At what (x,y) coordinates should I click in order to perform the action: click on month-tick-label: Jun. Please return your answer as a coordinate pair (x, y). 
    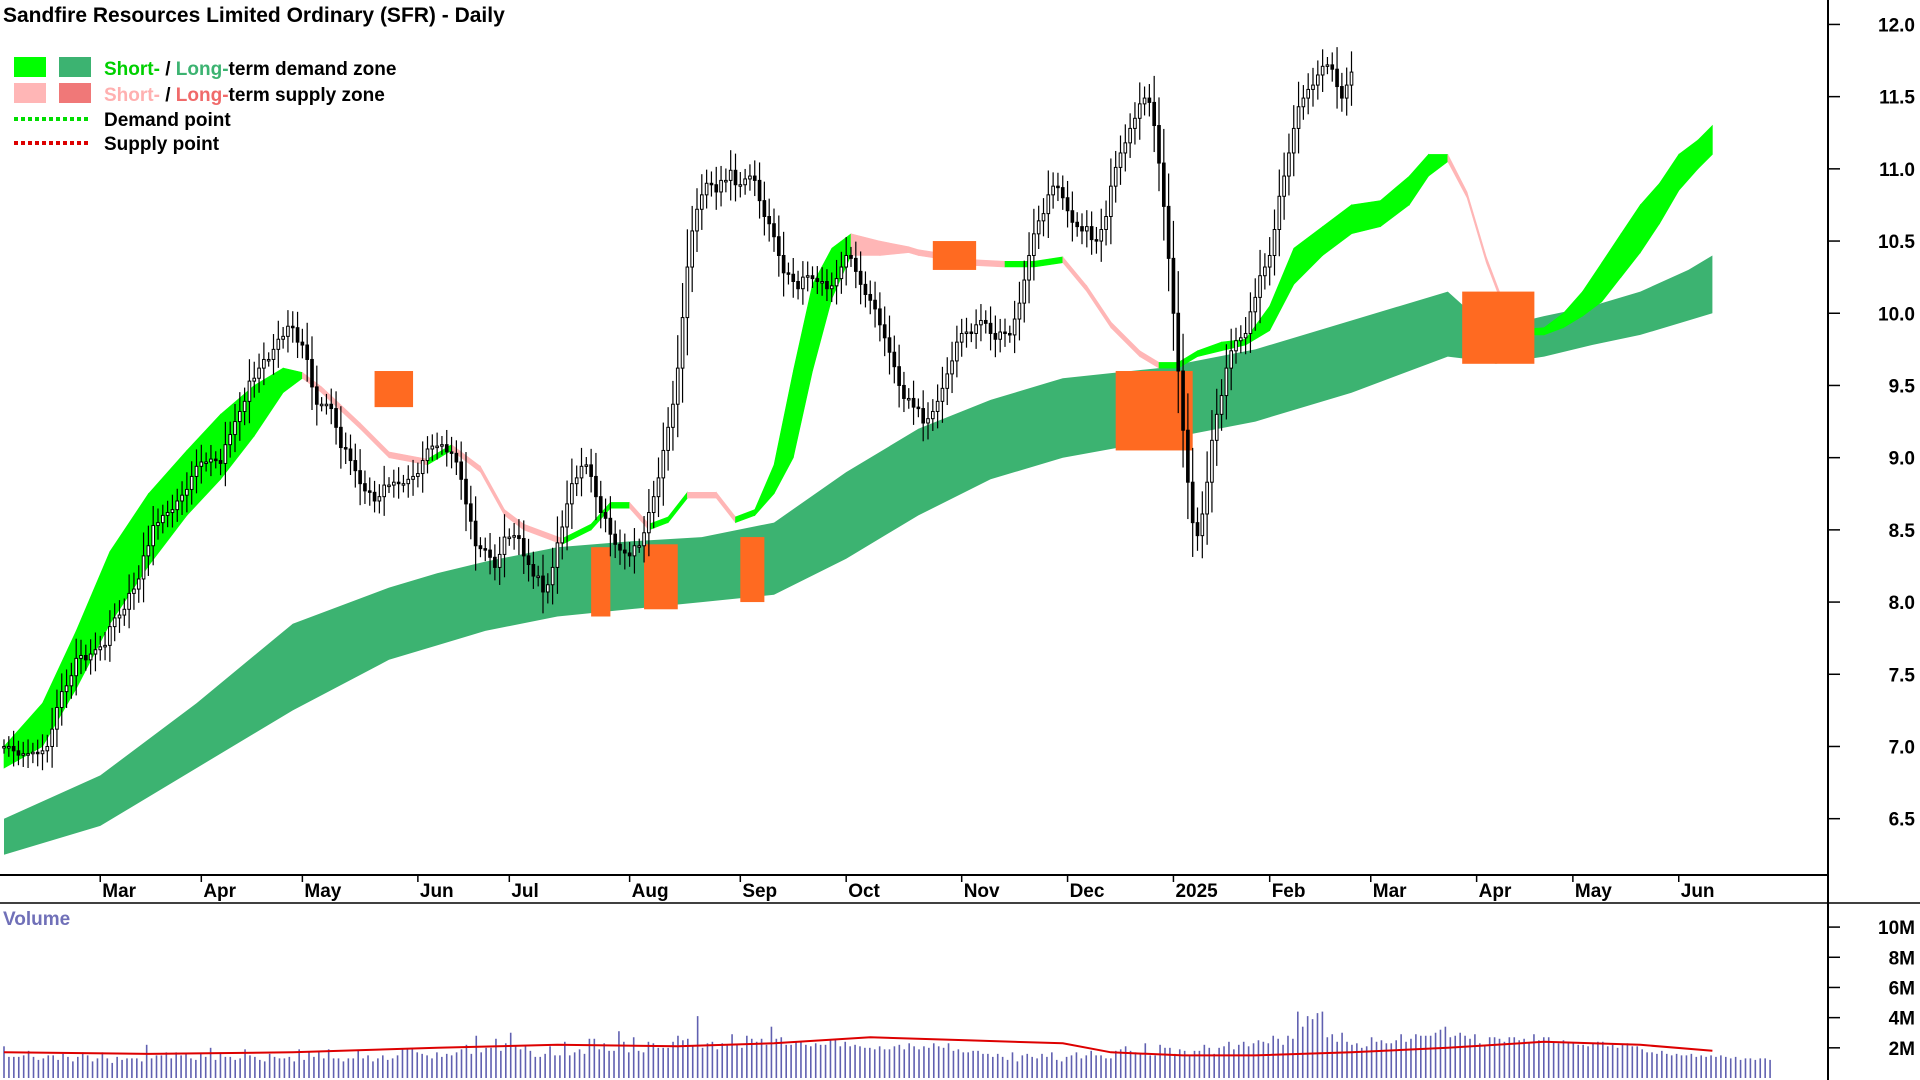
    Looking at the image, I should click on (437, 891).